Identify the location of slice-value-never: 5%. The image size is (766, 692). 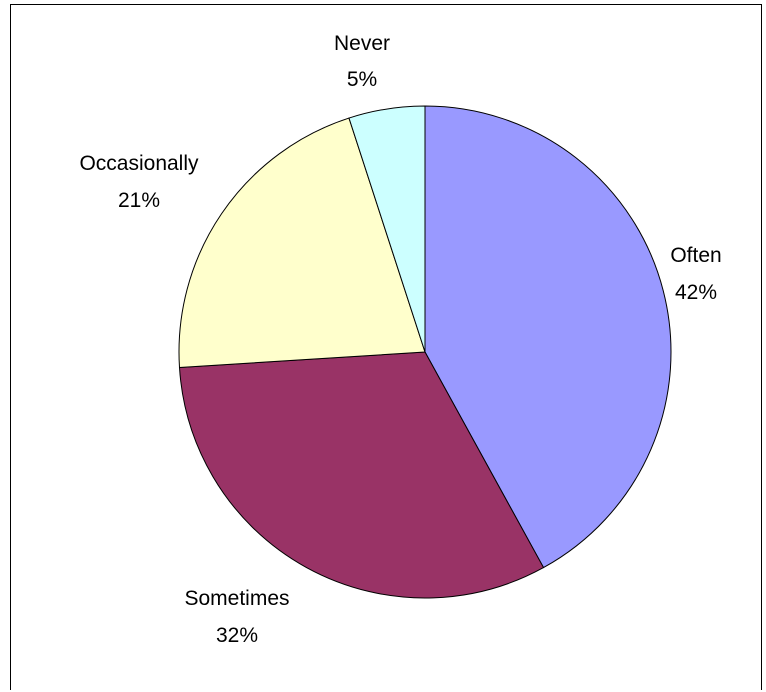
(362, 79).